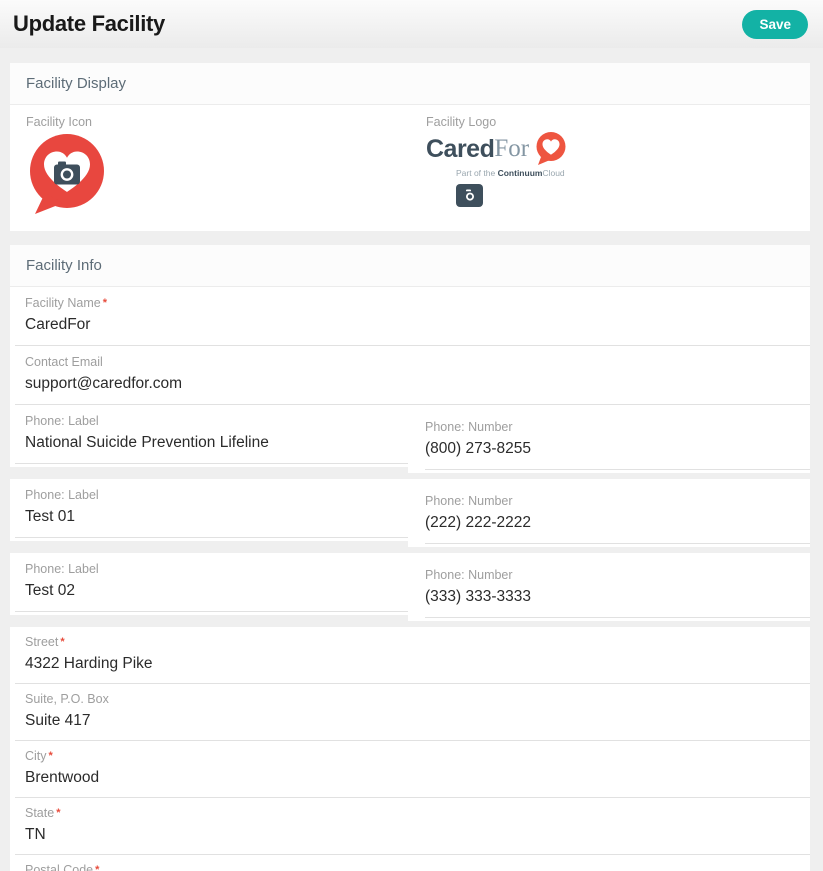 The image size is (823, 871). I want to click on label-text: State, so click(40, 813).